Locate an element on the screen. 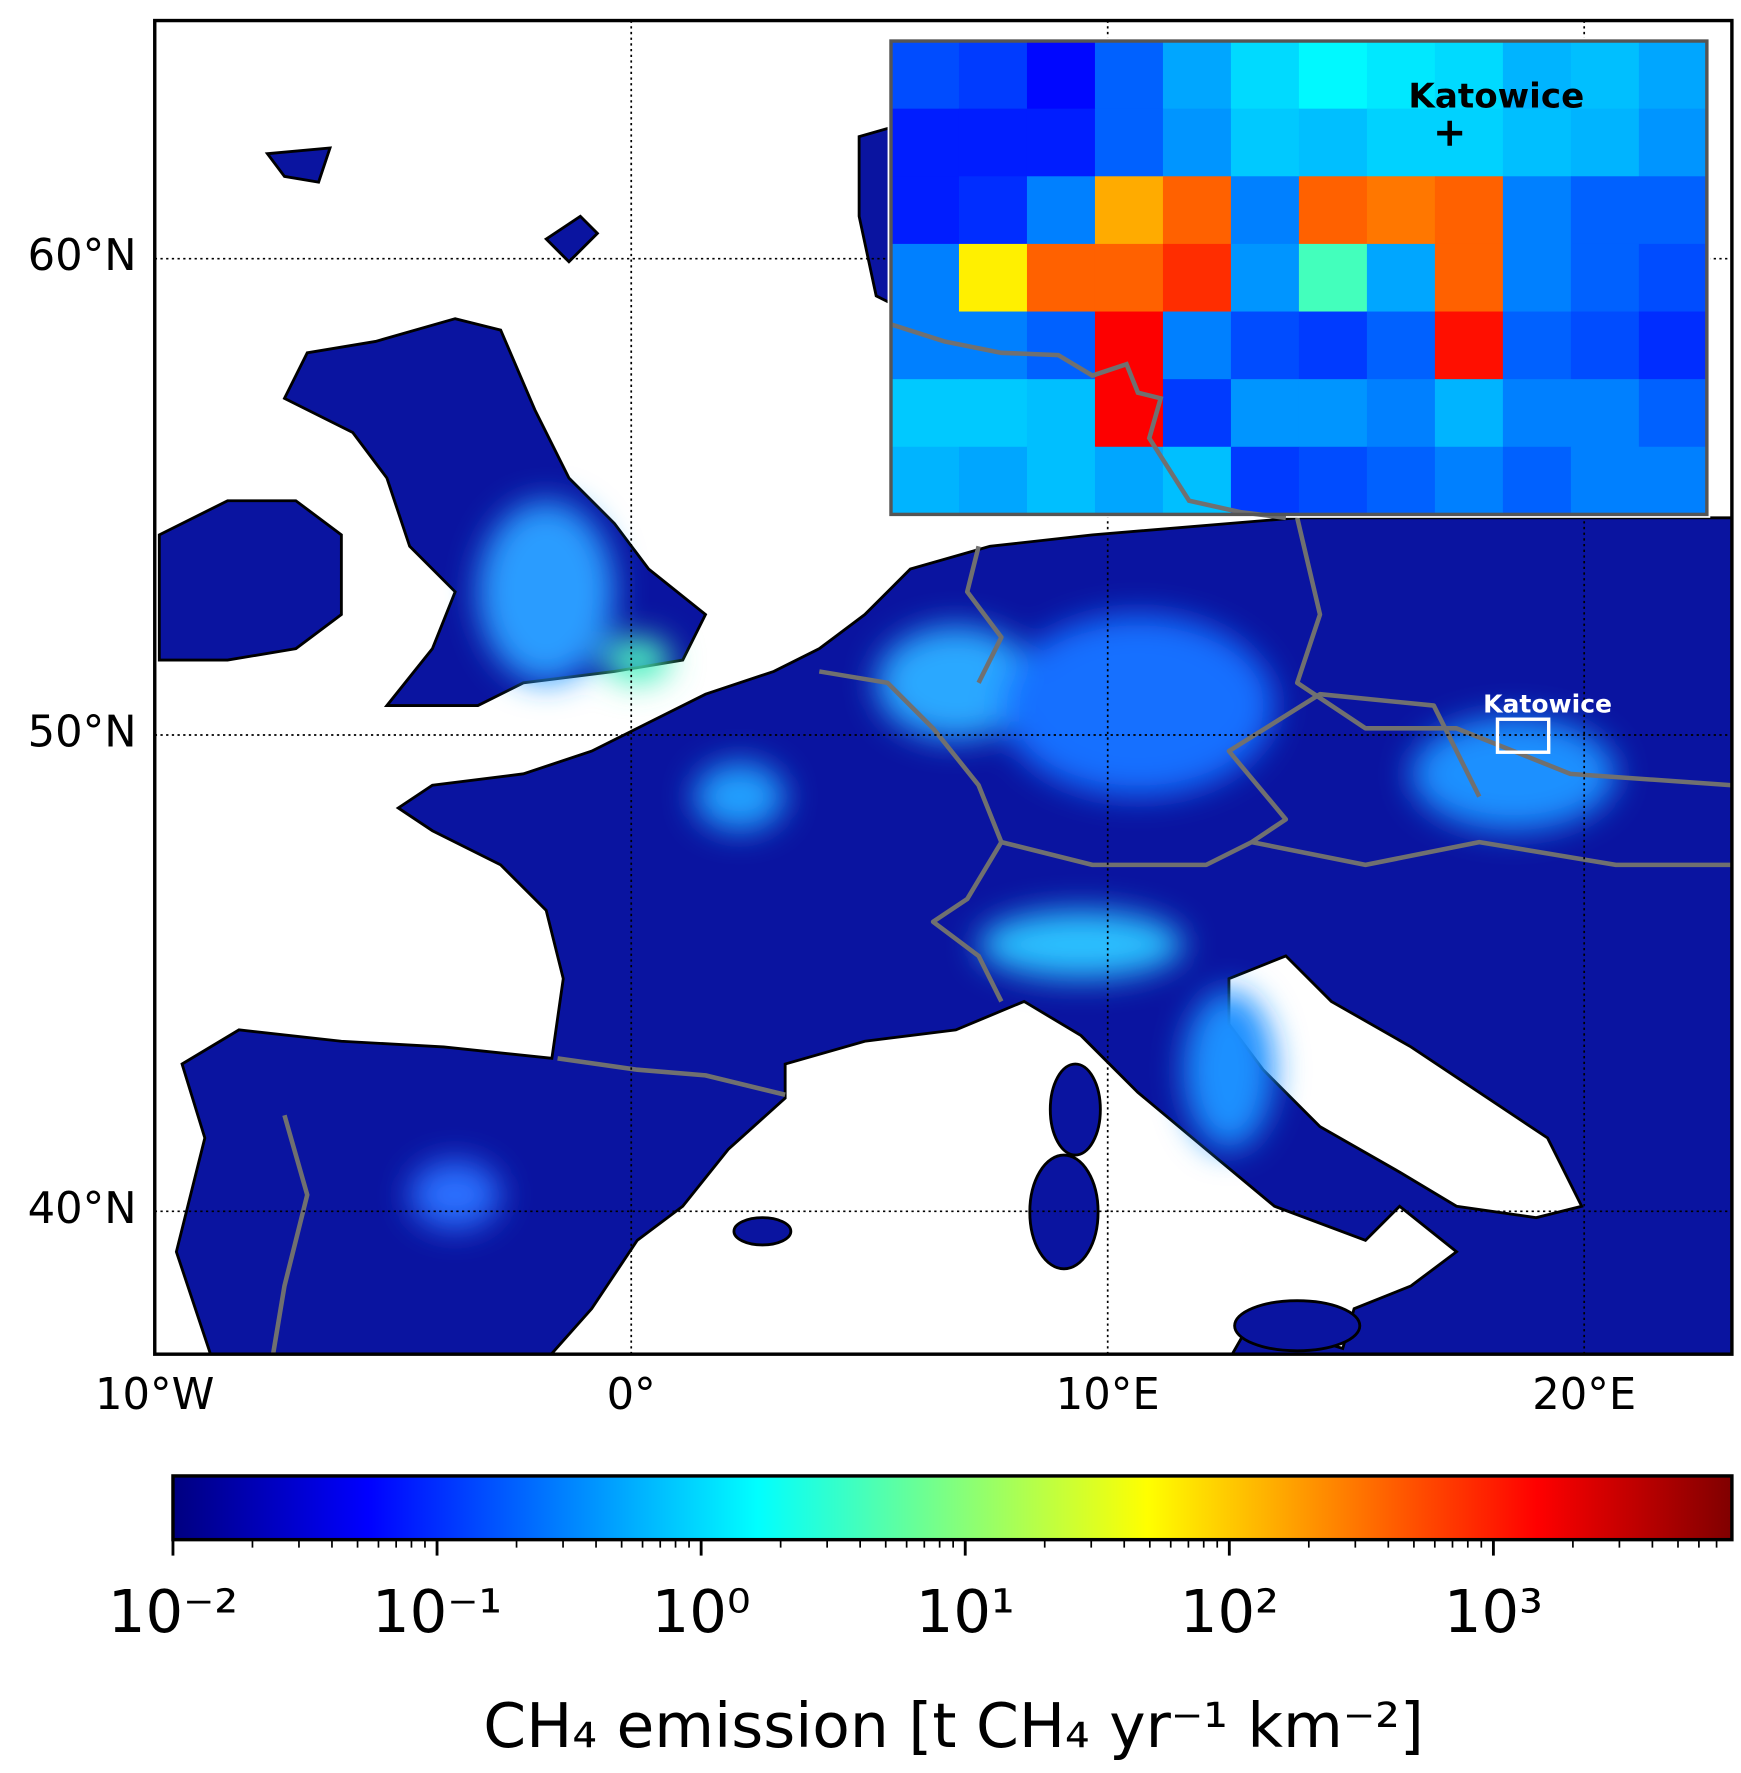 This screenshot has width=1741, height=1773. inset-frame is located at coordinates (1299, 278).